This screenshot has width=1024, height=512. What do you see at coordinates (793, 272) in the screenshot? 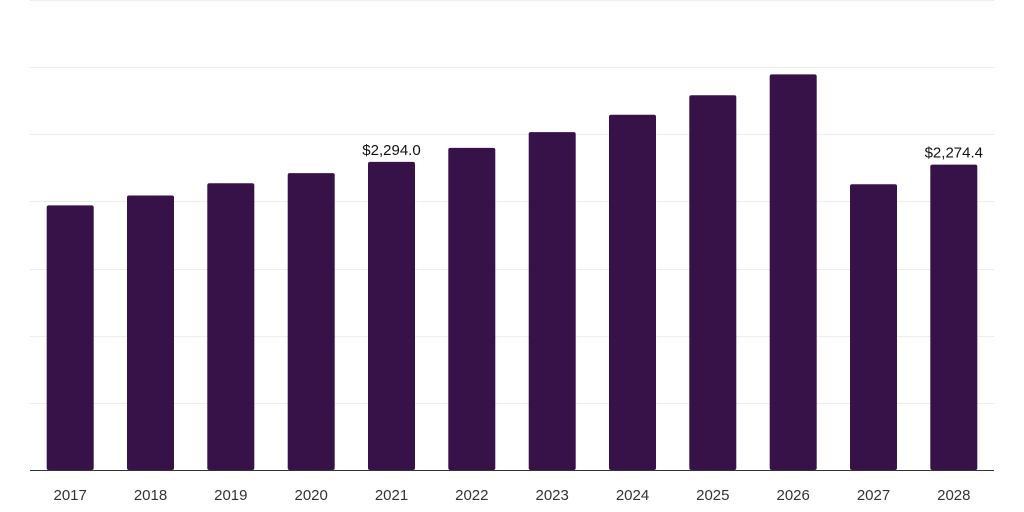
I see `bar-2026` at bounding box center [793, 272].